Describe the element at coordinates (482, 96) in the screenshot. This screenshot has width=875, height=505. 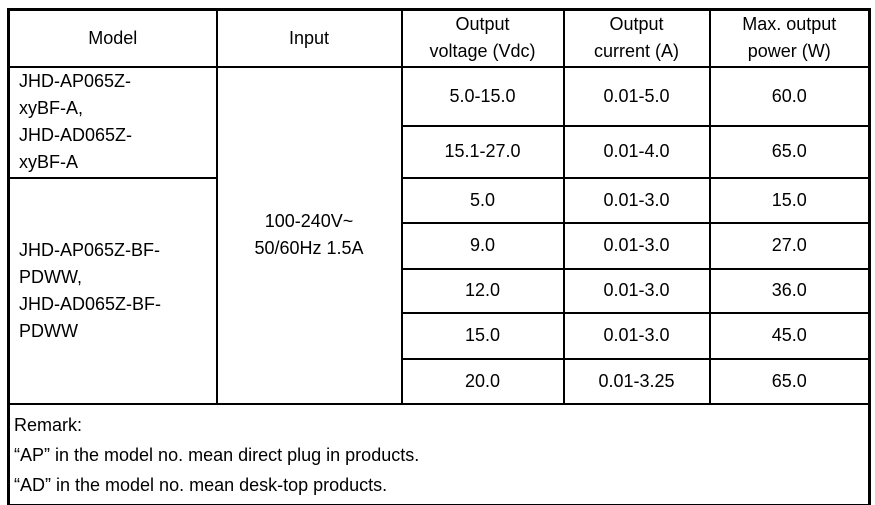
I see `output-voltage-cell: 5.0-15.0` at that location.